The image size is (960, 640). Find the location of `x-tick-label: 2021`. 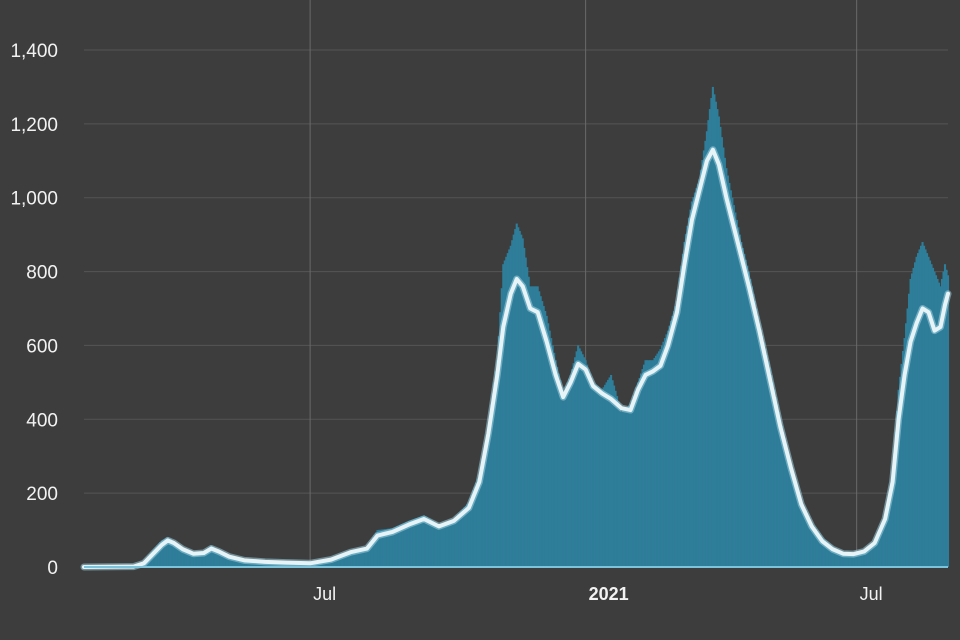

x-tick-label: 2021 is located at coordinates (609, 594).